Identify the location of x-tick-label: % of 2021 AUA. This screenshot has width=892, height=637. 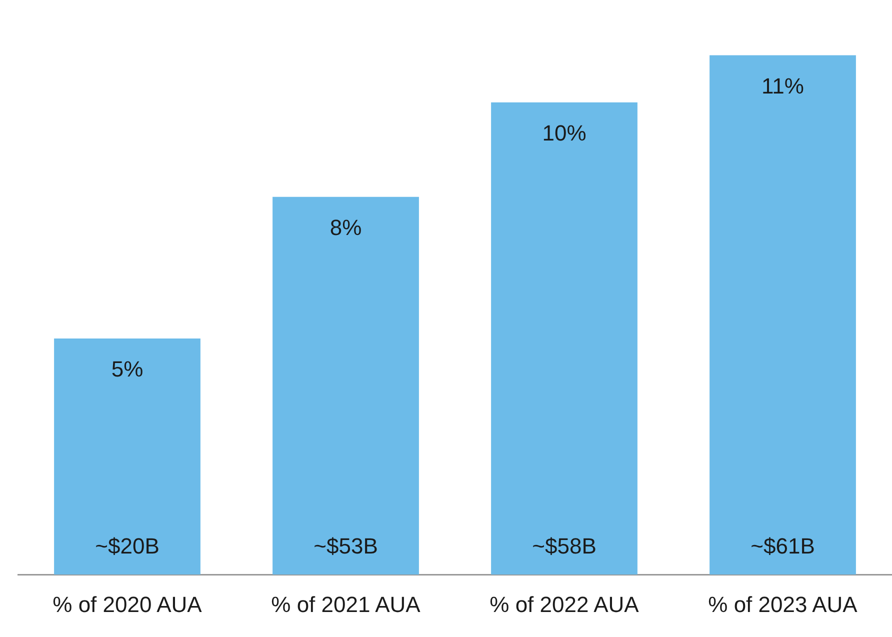
(346, 604).